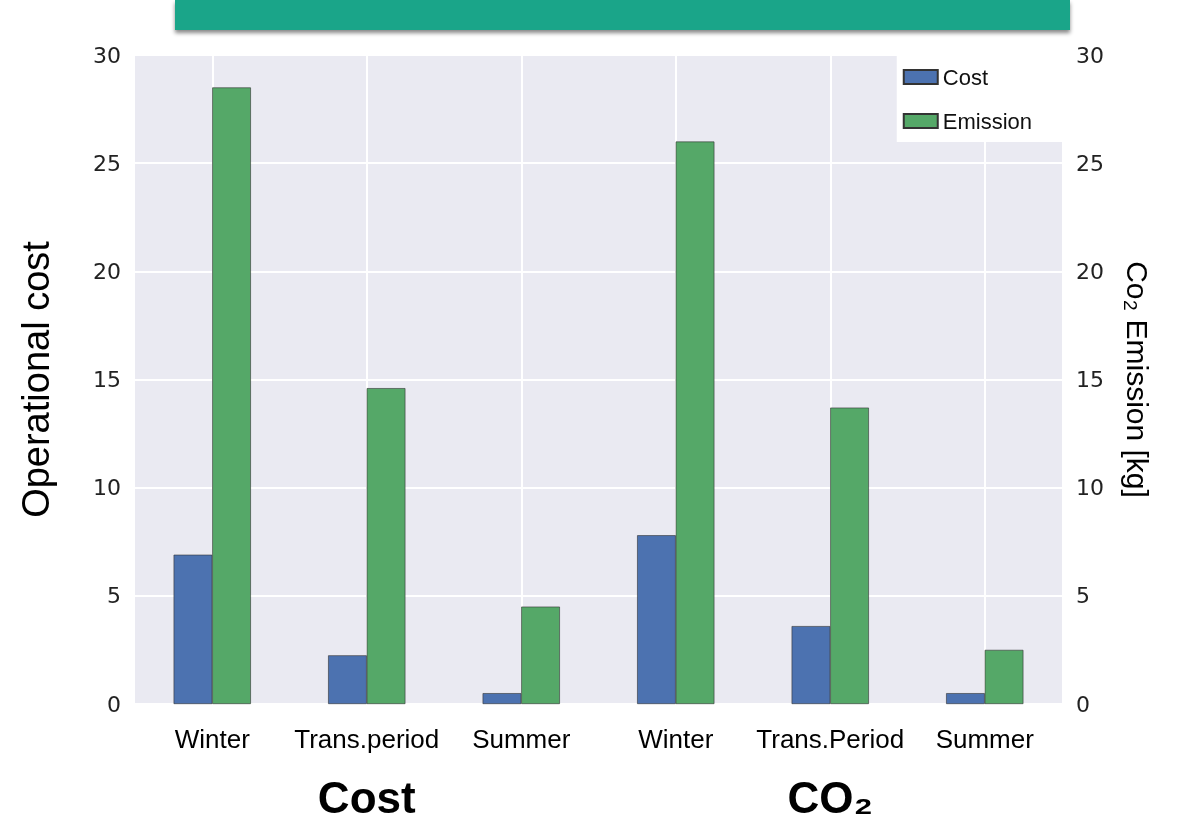  Describe the element at coordinates (1083, 704) in the screenshot. I see `y2-tick-label: 0` at that location.